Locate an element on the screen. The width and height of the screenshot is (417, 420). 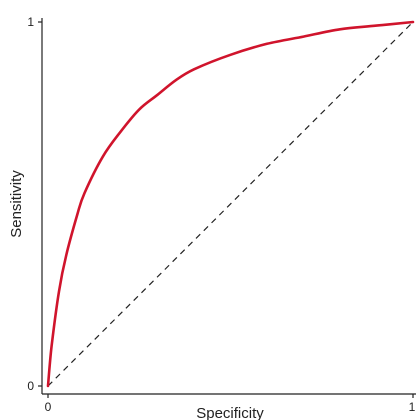
y-tick-label-bottom: 0 is located at coordinates (30, 386).